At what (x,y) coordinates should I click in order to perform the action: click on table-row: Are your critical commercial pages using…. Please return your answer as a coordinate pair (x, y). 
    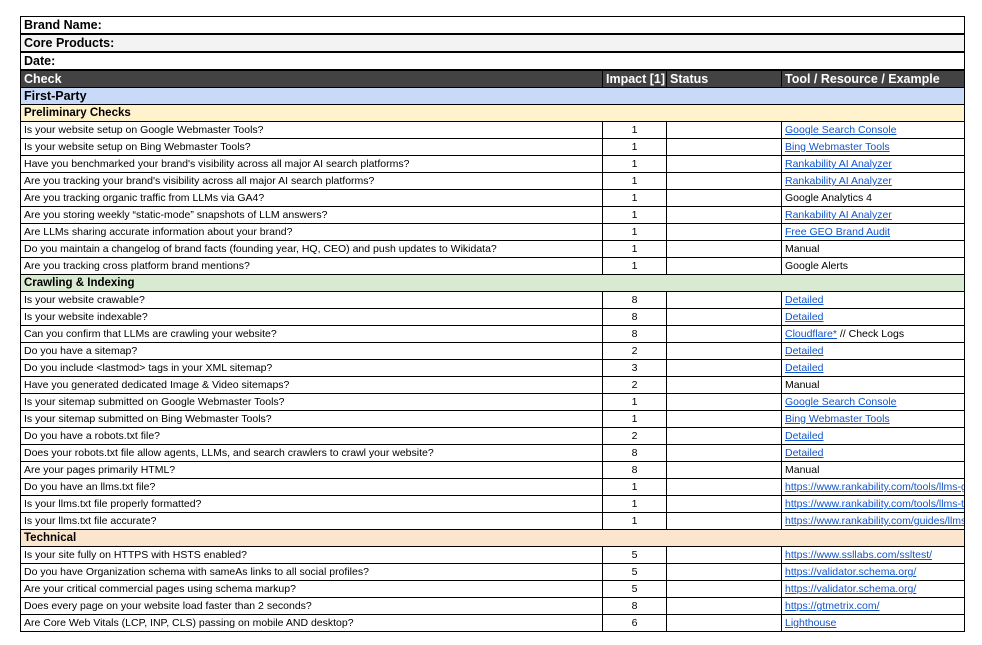
    Looking at the image, I should click on (493, 589).